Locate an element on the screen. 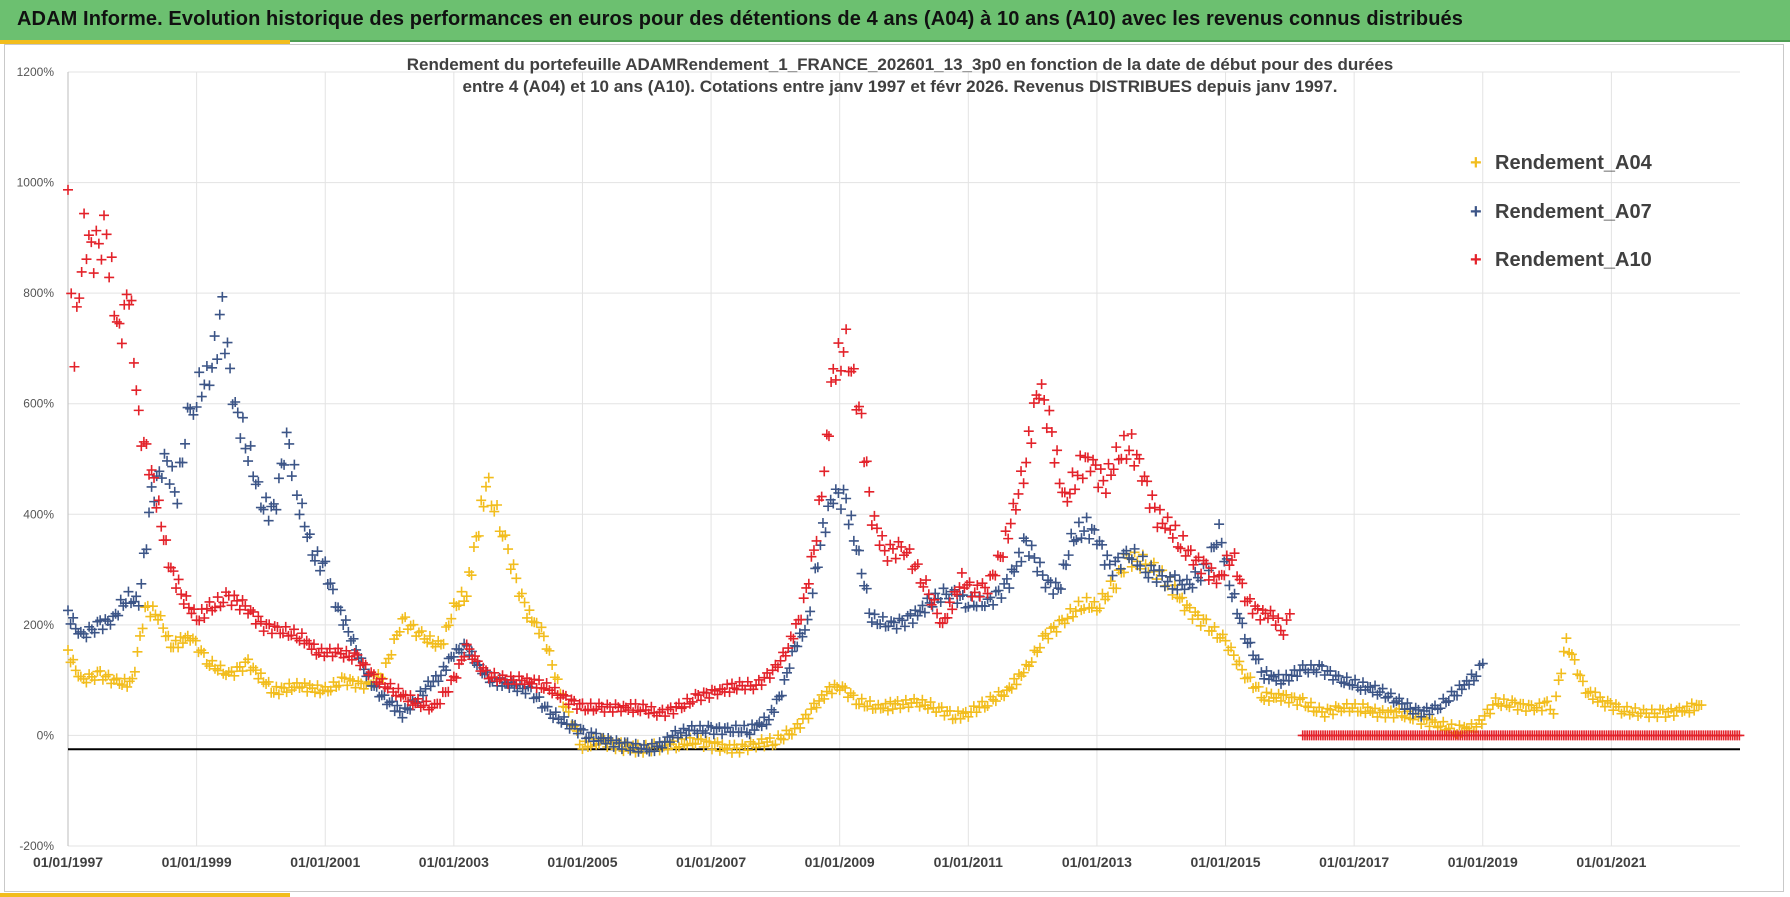 This screenshot has width=1790, height=897. y-tick-label: 800% is located at coordinates (38, 293).